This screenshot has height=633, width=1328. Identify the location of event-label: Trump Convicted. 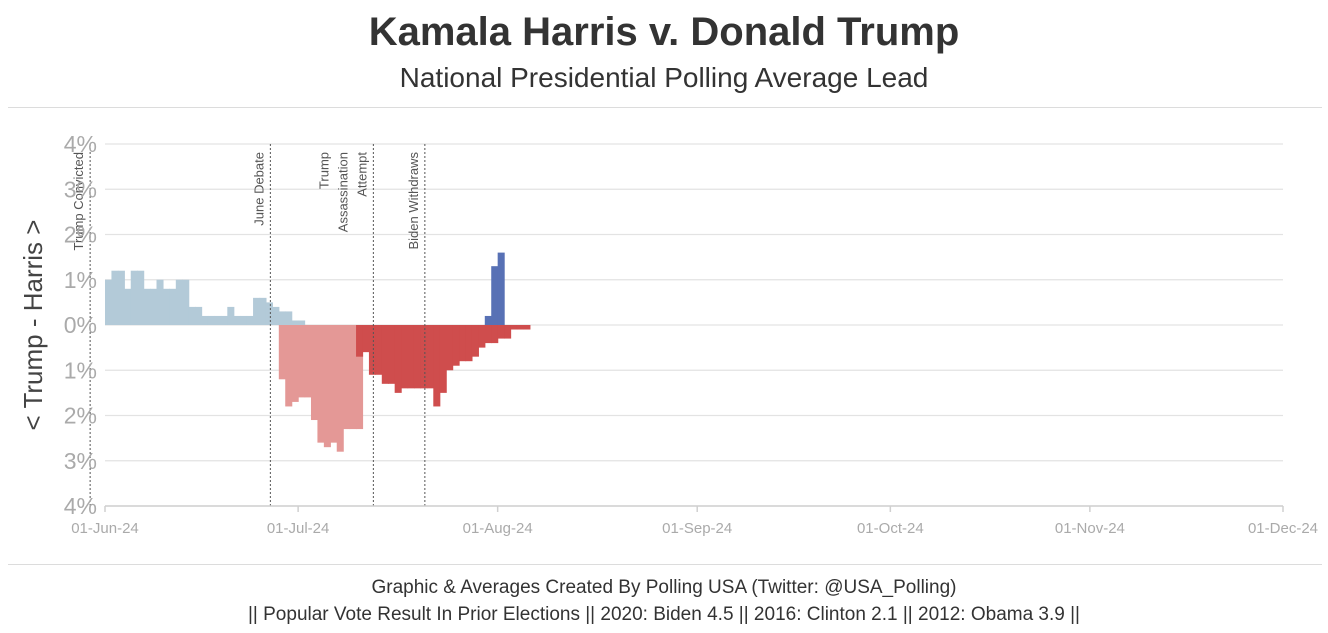
(78, 201).